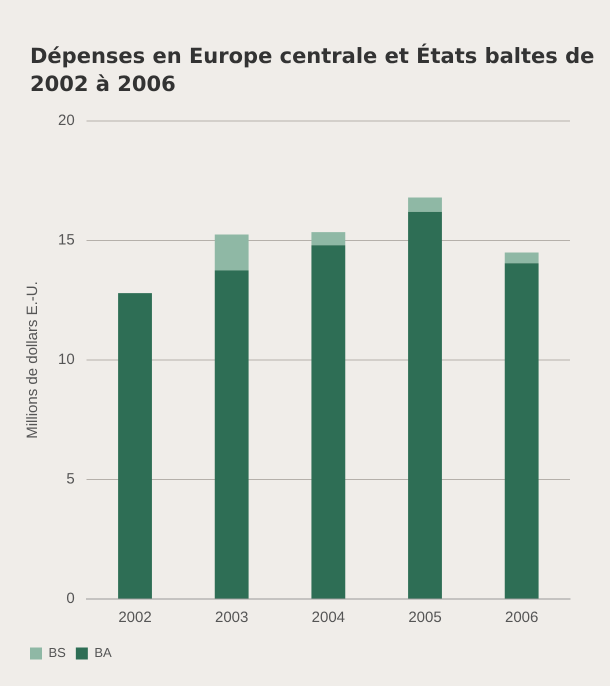 The image size is (610, 686). Describe the element at coordinates (425, 617) in the screenshot. I see `x-tick-label: 2005` at that location.